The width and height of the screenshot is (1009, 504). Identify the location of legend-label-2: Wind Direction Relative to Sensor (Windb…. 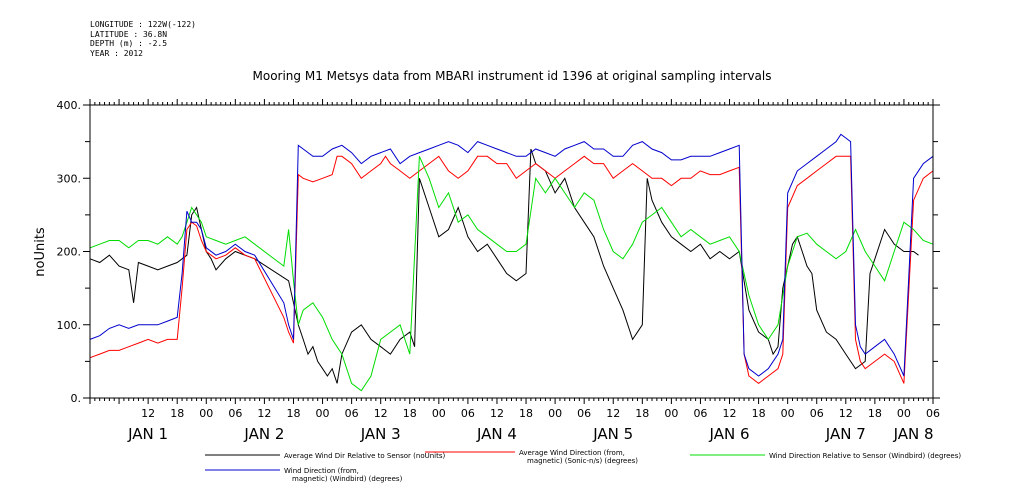
(865, 456).